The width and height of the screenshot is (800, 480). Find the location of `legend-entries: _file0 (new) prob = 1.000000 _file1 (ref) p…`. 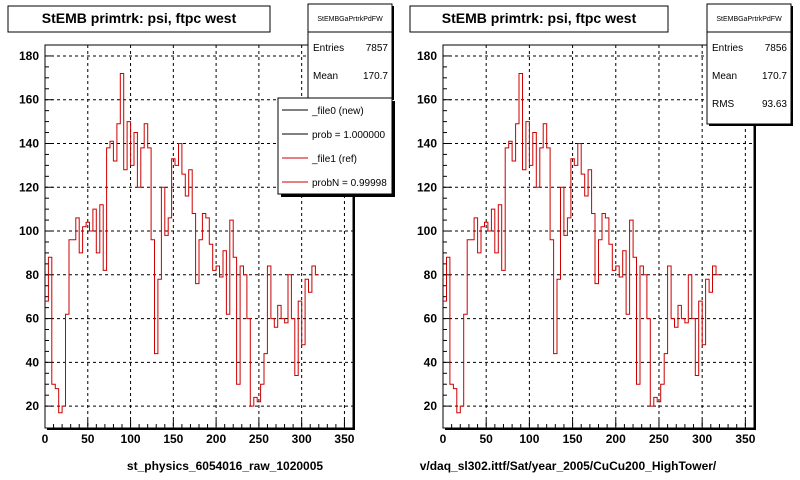

legend-entries: _file0 (new) prob = 1.000000 _file1 (ref) p… is located at coordinates (334, 147).